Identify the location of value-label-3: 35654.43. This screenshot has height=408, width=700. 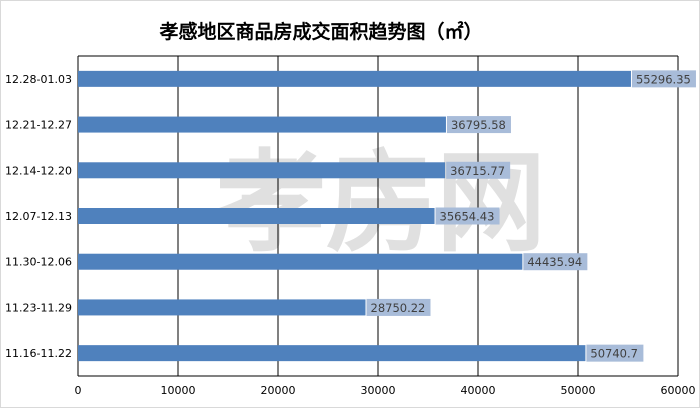
(467, 217).